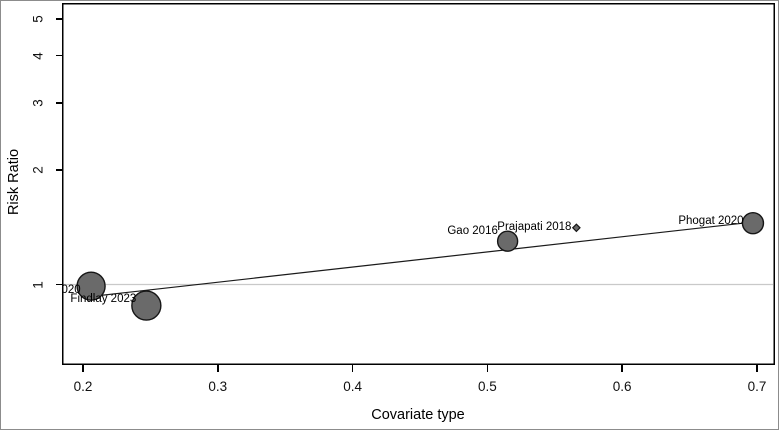 Image resolution: width=779 pixels, height=430 pixels. What do you see at coordinates (14, 182) in the screenshot?
I see `y-axis-title: Risk Ratio` at bounding box center [14, 182].